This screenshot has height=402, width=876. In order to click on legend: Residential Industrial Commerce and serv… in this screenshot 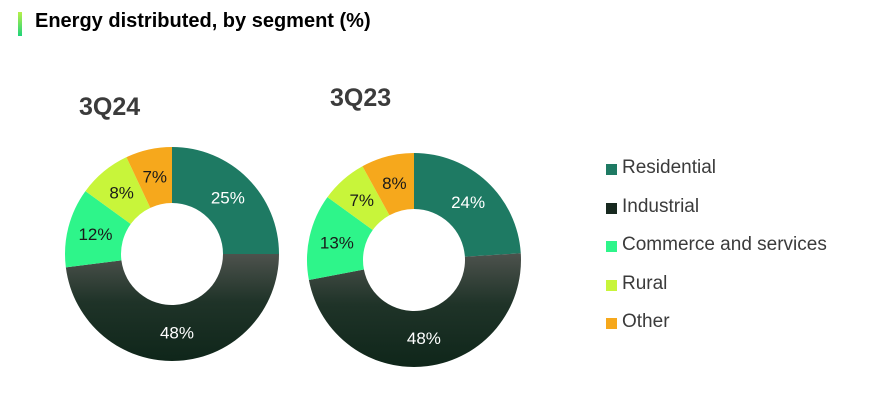, I will do `click(716, 252)`.